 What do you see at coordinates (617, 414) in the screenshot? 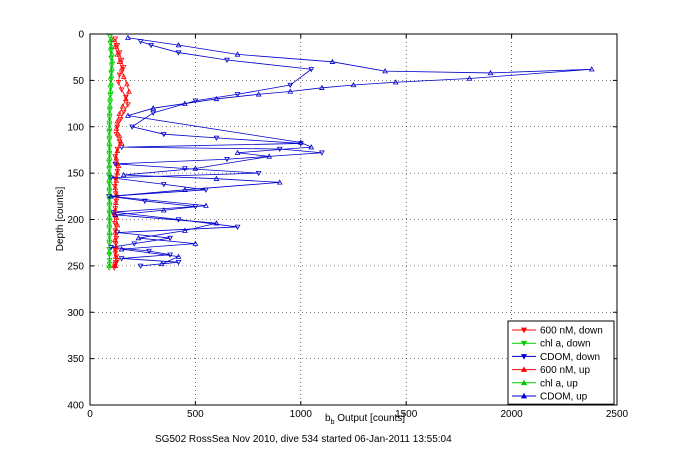
I see `x-tick-label: 2500` at bounding box center [617, 414].